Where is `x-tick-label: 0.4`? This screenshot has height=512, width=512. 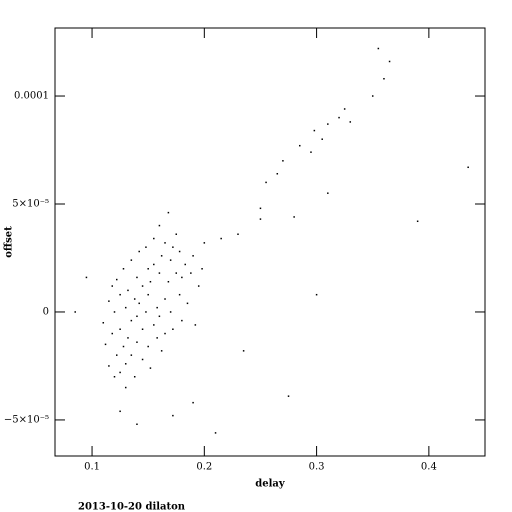 x-tick-label: 0.4 is located at coordinates (429, 467).